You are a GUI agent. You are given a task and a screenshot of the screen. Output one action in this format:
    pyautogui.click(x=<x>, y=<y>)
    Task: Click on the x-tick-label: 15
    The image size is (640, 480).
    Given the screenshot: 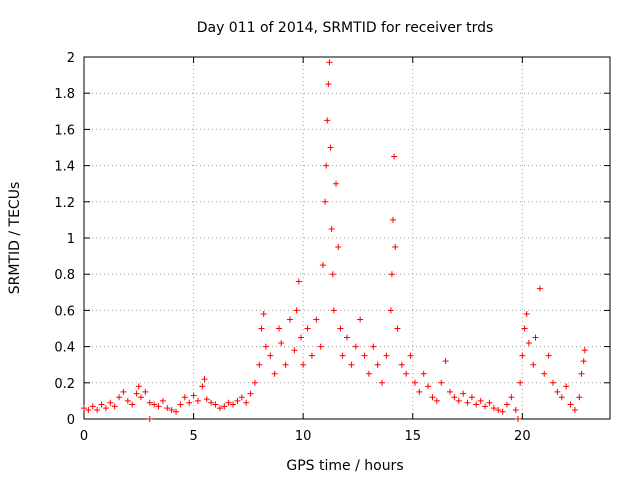 What is the action you would take?
    pyautogui.click(x=412, y=436)
    